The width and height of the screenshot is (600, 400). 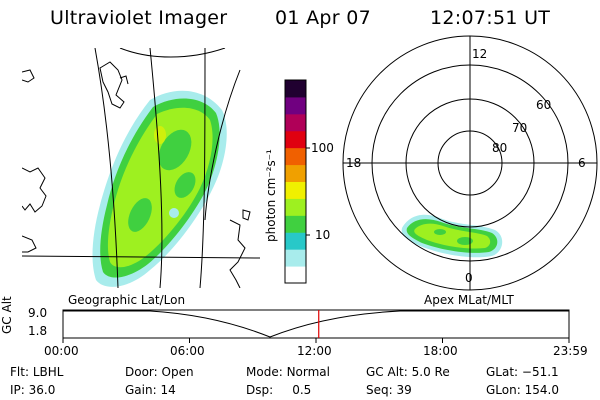 I want to click on timeline-xtick-0: 00:00, so click(x=61, y=351).